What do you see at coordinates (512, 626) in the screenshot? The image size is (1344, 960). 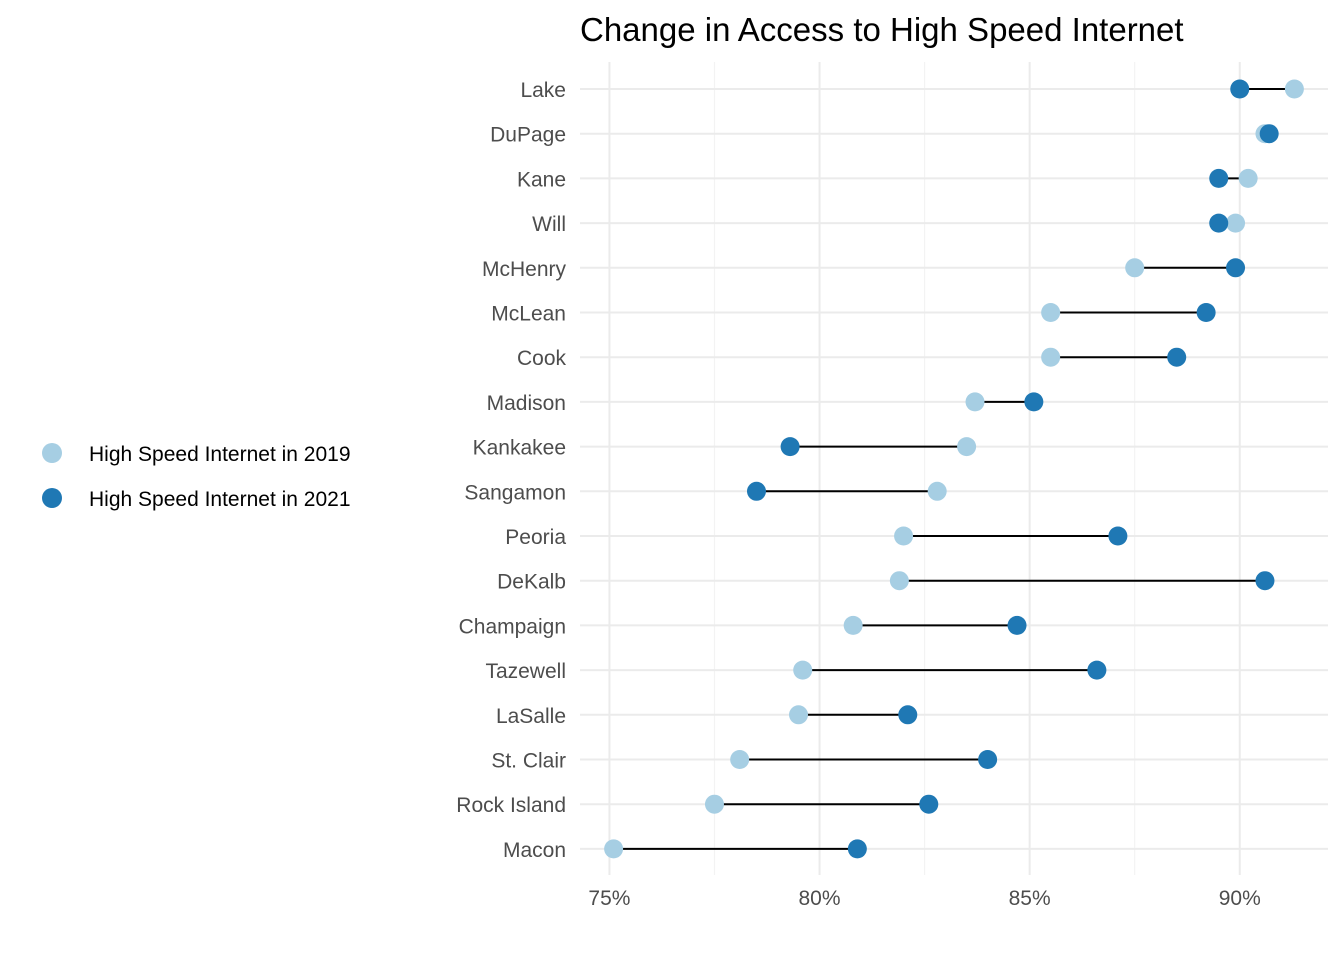 I see `category-label: Champaign` at bounding box center [512, 626].